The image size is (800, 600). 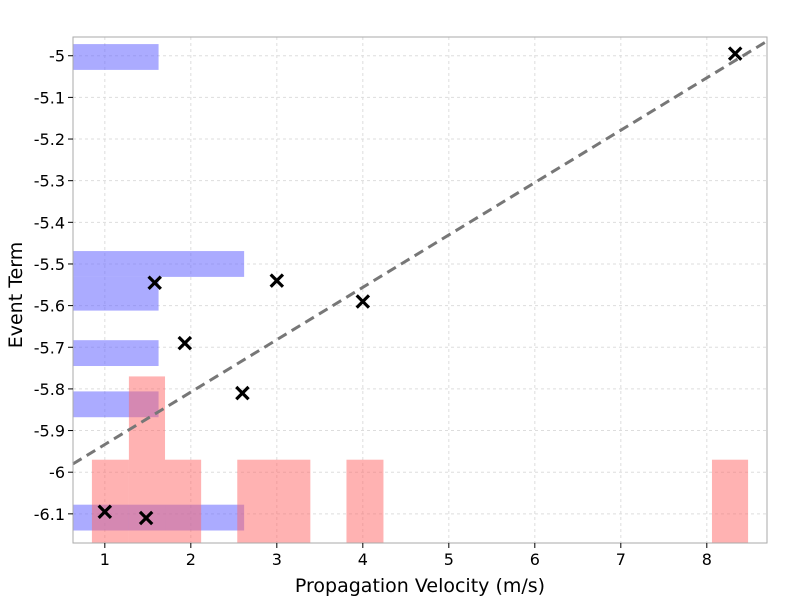 What do you see at coordinates (707, 559) in the screenshot?
I see `x-tick-label: 8` at bounding box center [707, 559].